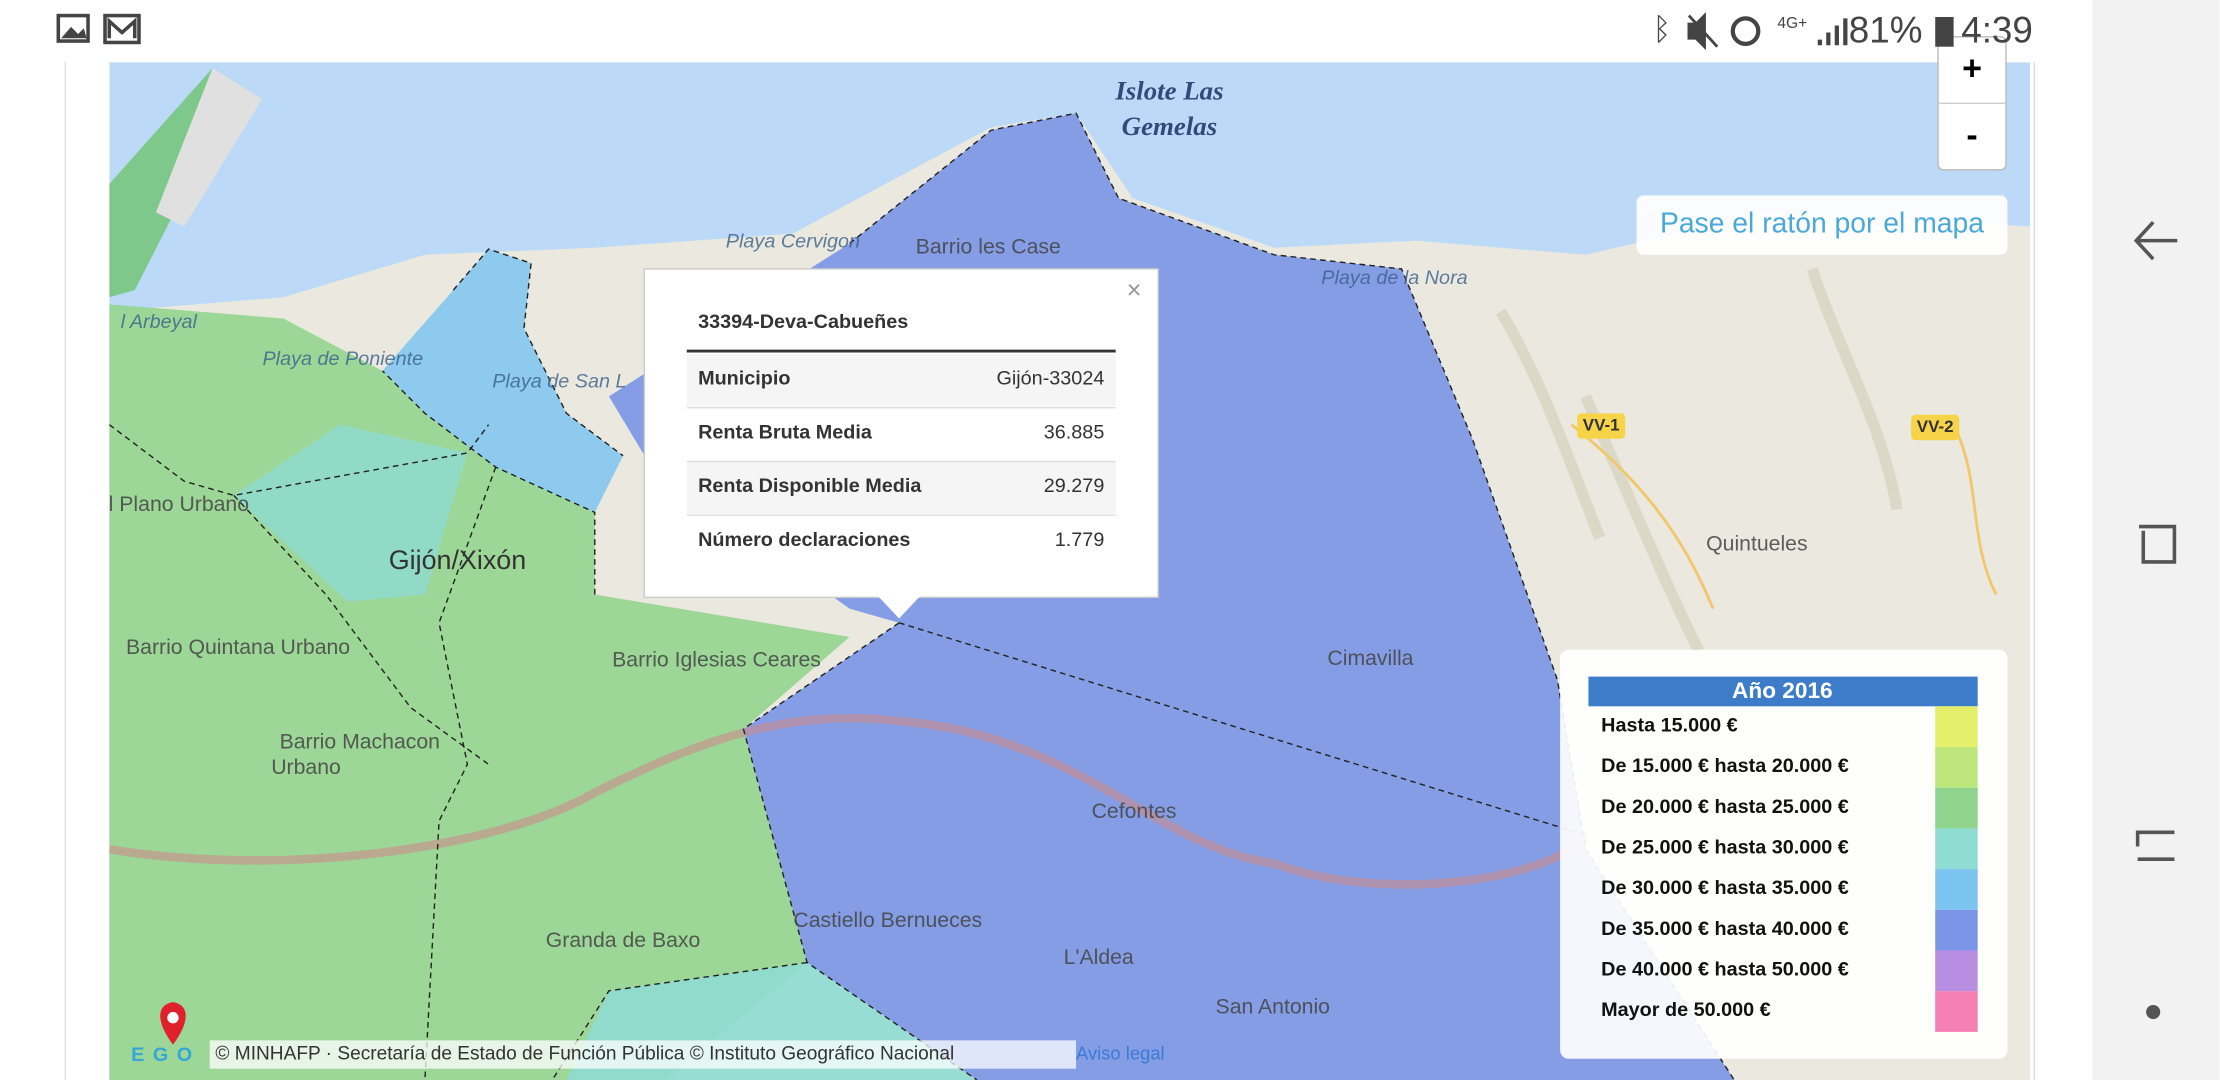  Describe the element at coordinates (238, 647) in the screenshot. I see `place-label: Barrio Quintana Urbano` at that location.